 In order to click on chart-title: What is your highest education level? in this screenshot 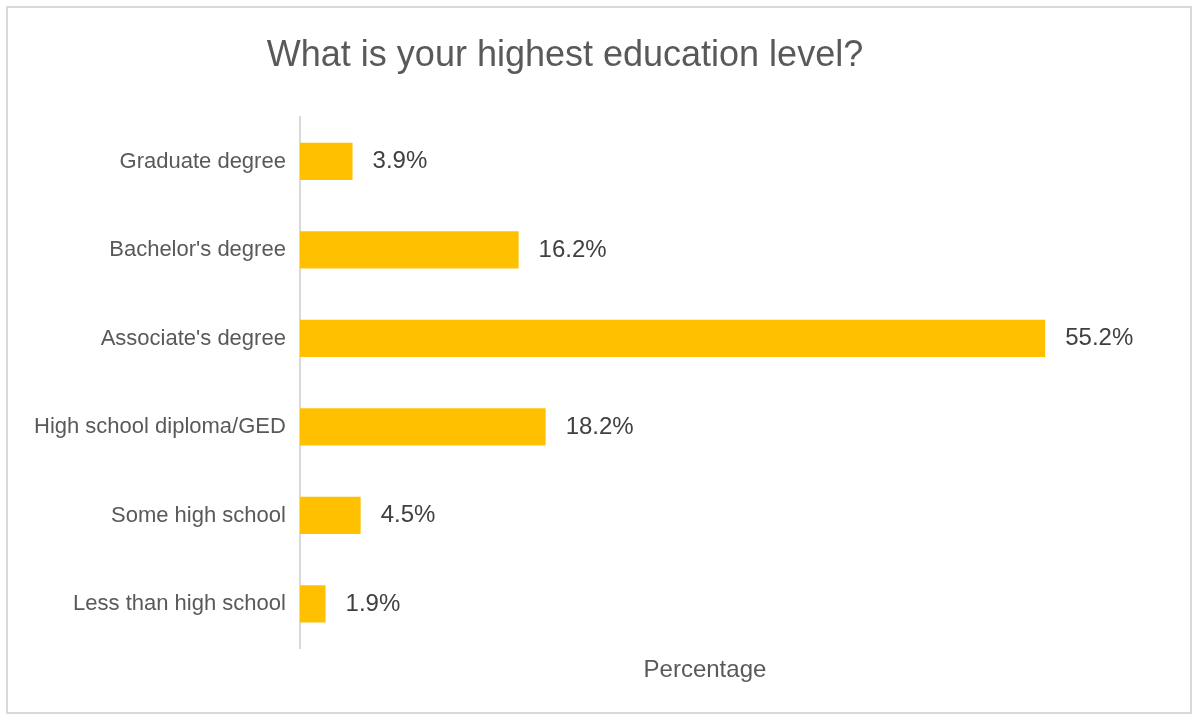, I will do `click(565, 53)`.